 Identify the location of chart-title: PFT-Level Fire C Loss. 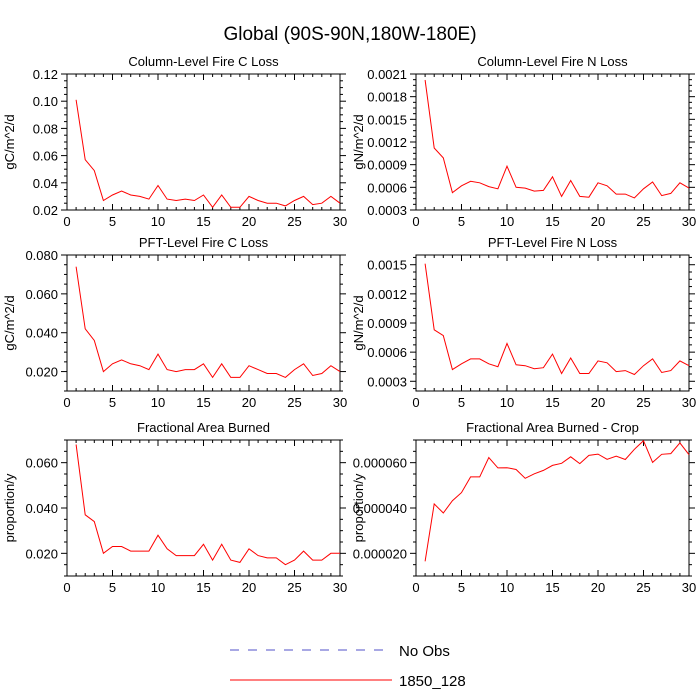
(204, 242).